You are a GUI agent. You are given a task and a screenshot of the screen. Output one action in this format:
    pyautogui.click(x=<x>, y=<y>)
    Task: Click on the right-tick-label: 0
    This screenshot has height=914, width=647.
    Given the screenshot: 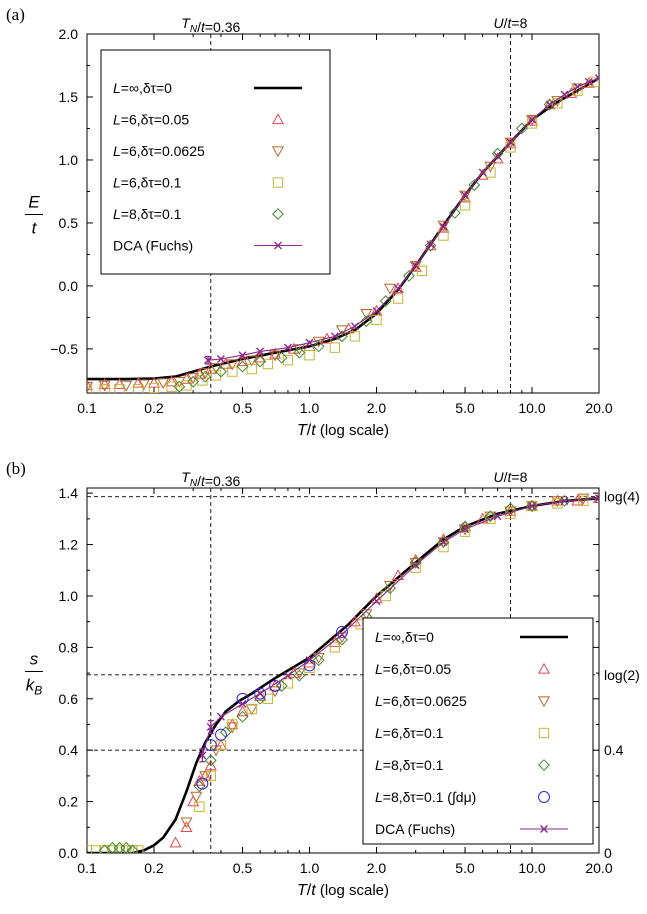 What is the action you would take?
    pyautogui.click(x=608, y=853)
    